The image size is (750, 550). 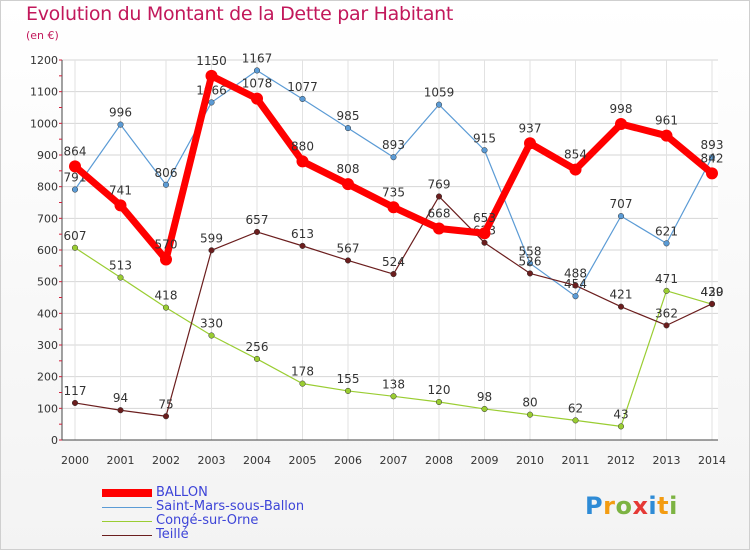 I want to click on y-tick-label: 0, so click(x=54, y=440).